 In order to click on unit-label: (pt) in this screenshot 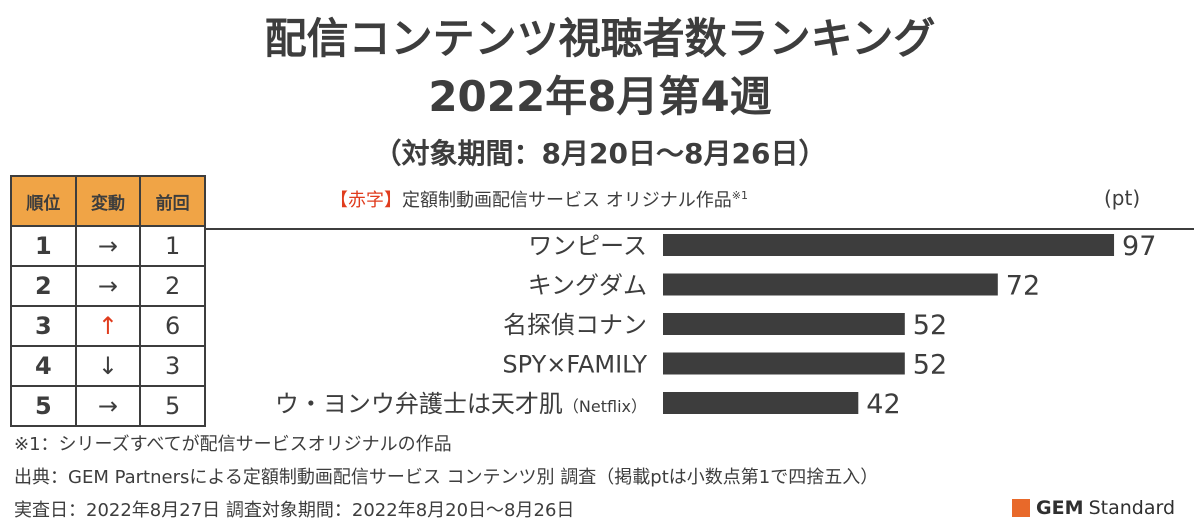, I will do `click(1122, 198)`.